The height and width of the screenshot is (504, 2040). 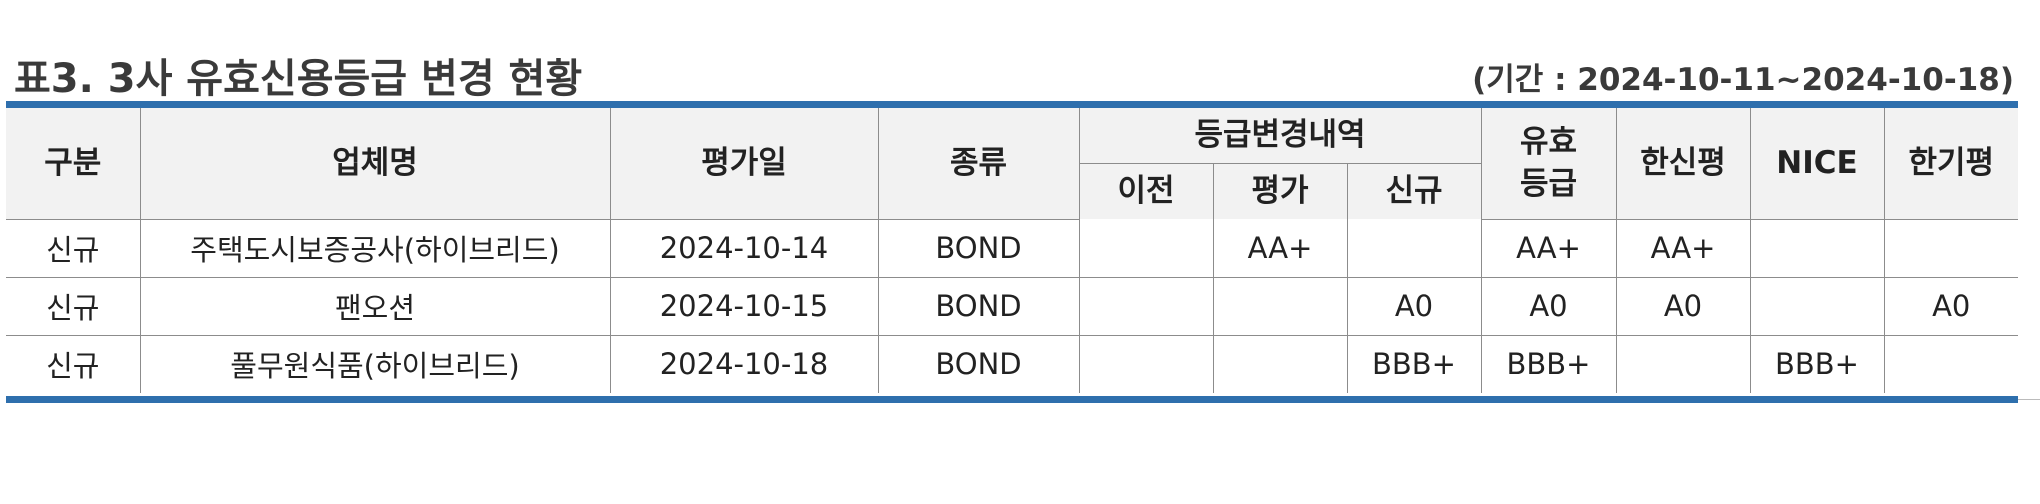 I want to click on col-header-nice: NICE, so click(x=1817, y=164).